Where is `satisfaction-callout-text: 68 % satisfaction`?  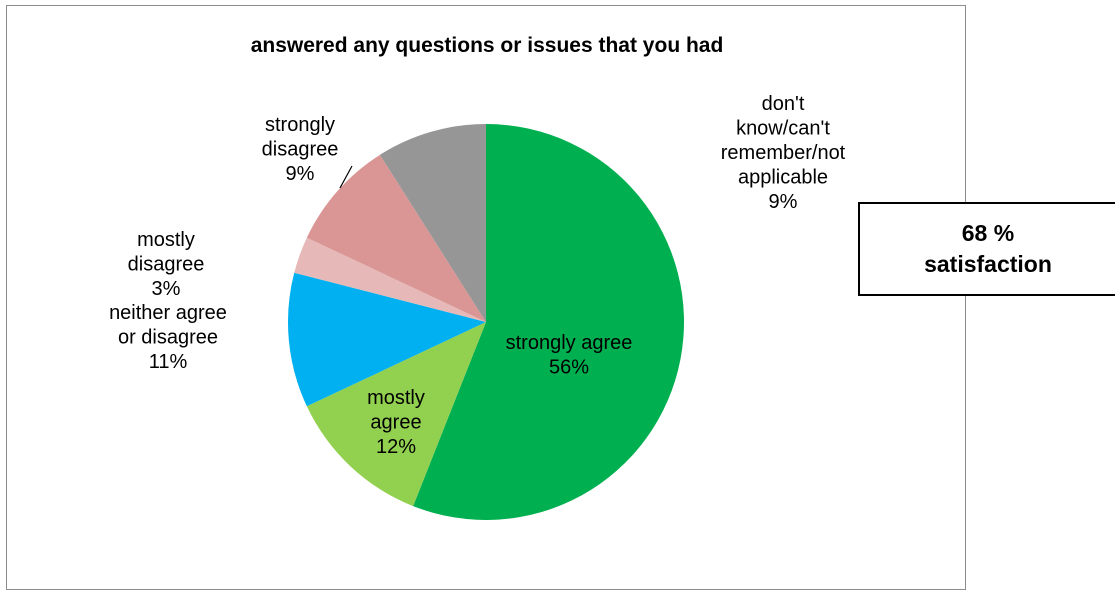 satisfaction-callout-text: 68 % satisfaction is located at coordinates (988, 248).